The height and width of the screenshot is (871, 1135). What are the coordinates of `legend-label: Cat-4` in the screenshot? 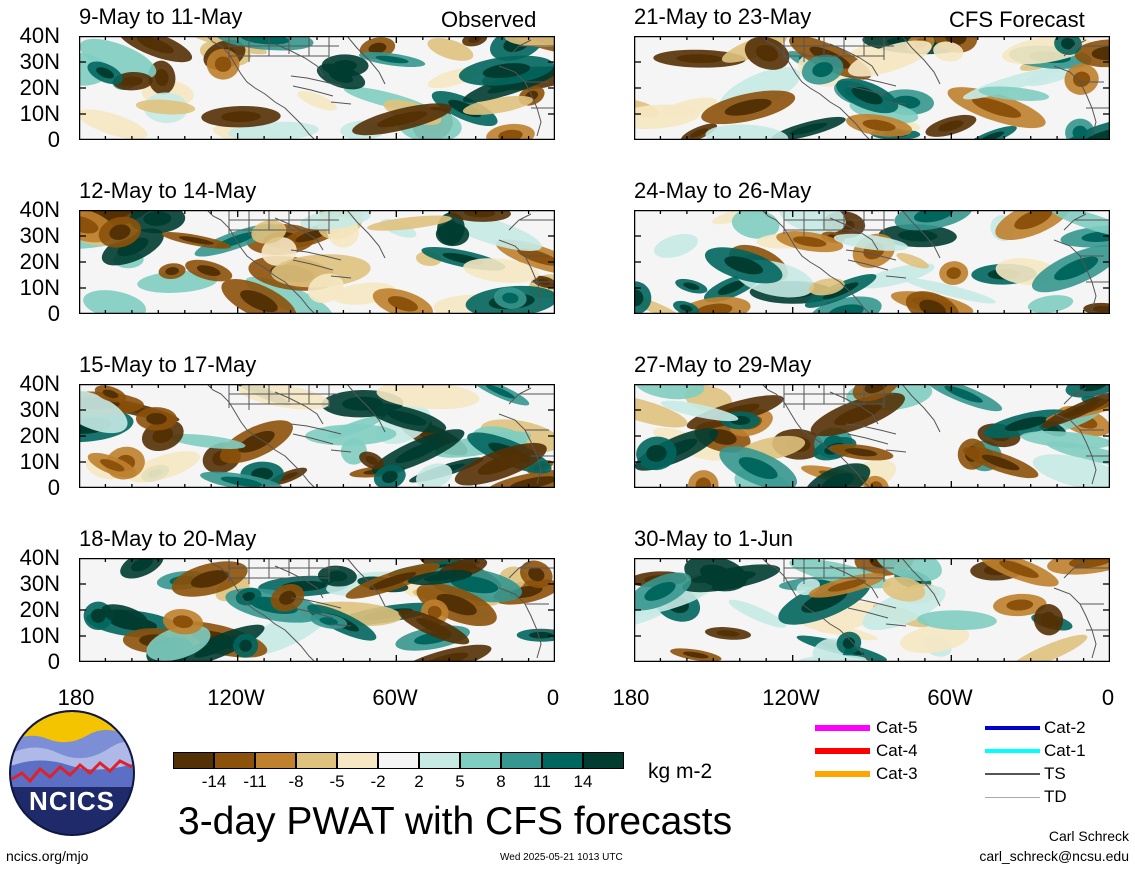 It's located at (897, 750).